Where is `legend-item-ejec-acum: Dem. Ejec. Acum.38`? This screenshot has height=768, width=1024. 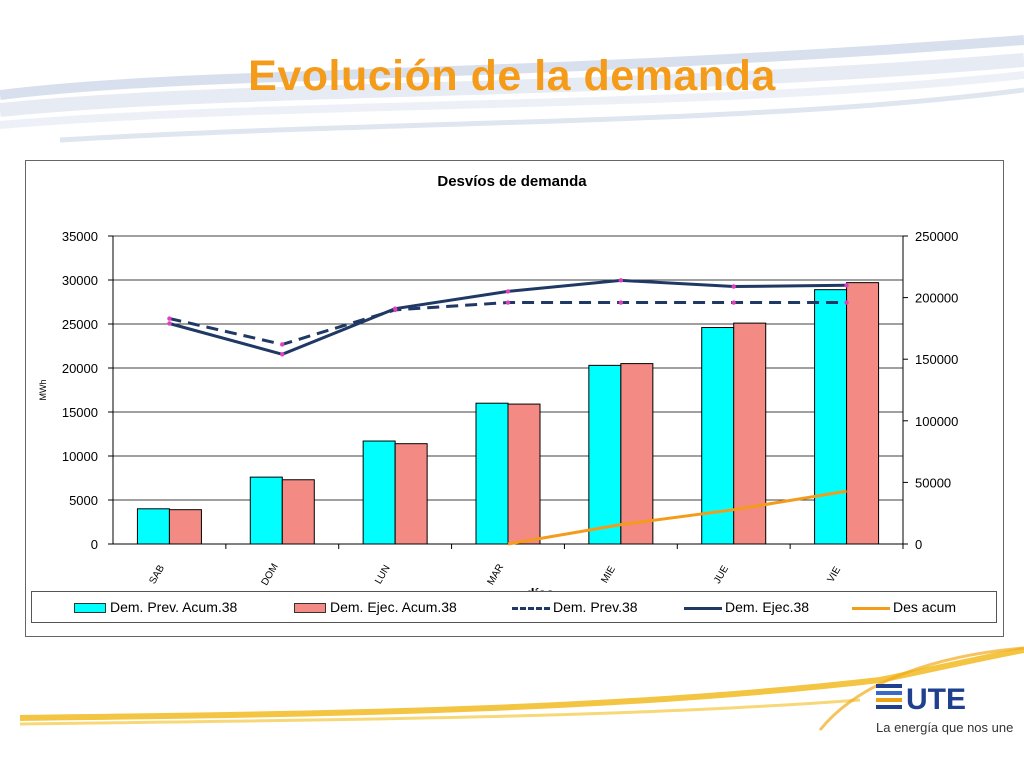 legend-item-ejec-acum: Dem. Ejec. Acum.38 is located at coordinates (375, 607).